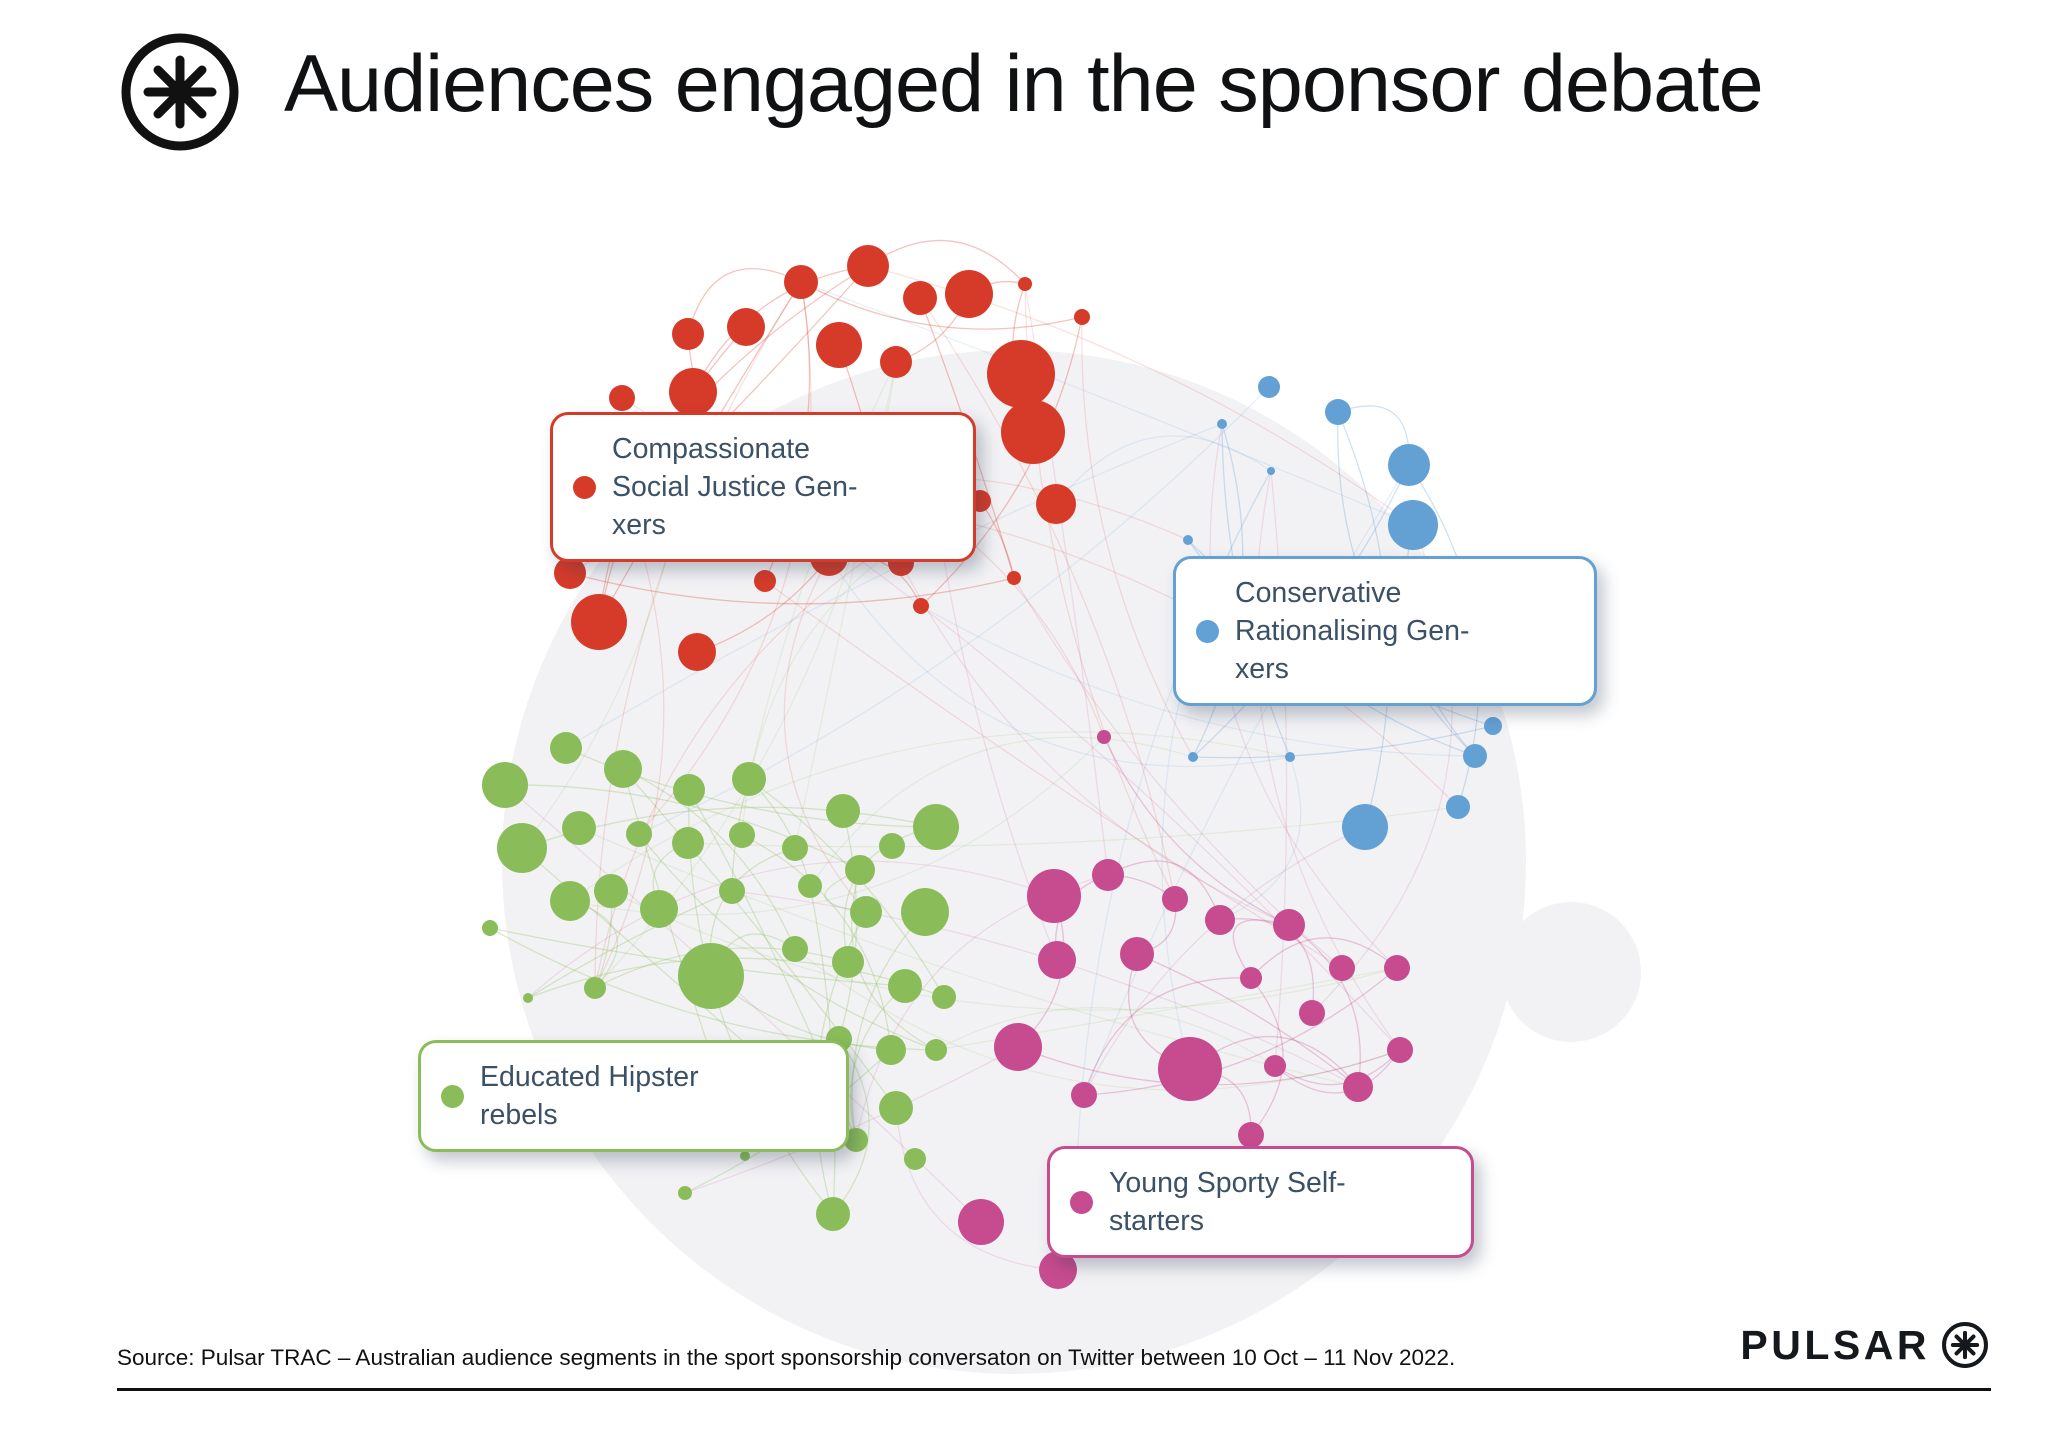 The image size is (2048, 1448). Describe the element at coordinates (589, 1096) in the screenshot. I see `cluster-label-text: Educated Hipster rebels` at that location.